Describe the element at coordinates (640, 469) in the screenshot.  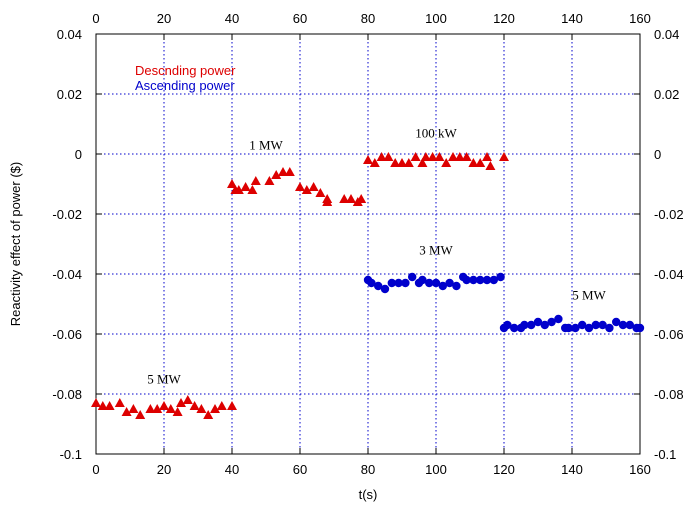
I see `x-tick-label: 160` at that location.